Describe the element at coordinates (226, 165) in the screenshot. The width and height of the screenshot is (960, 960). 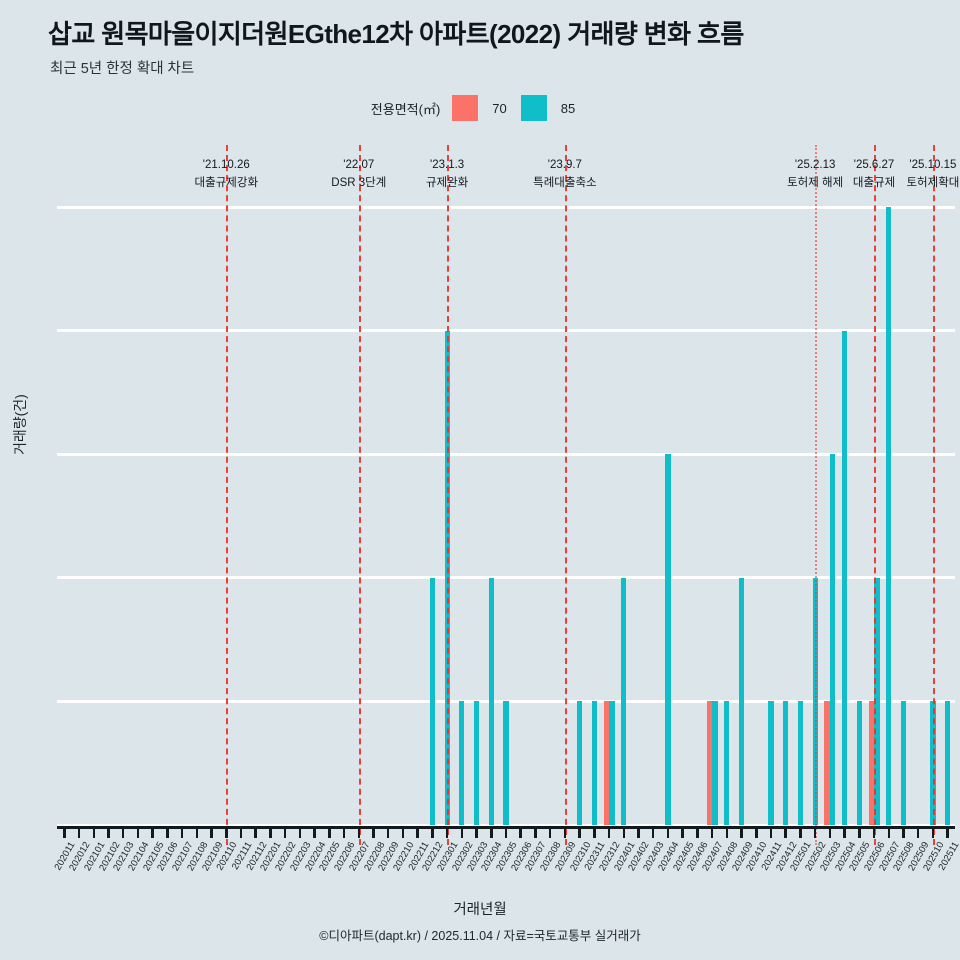
I see `event-date: '21.10.26` at that location.